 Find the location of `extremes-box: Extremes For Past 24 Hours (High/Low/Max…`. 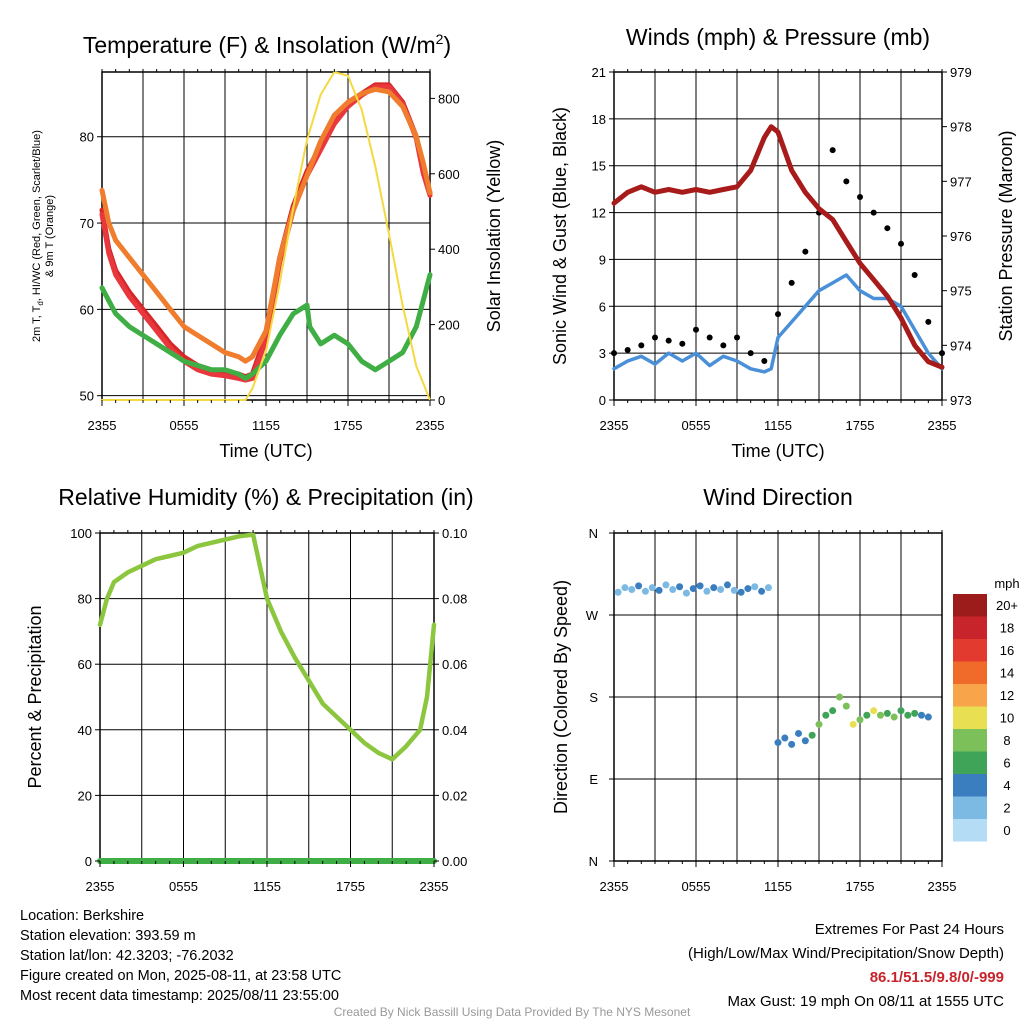

extremes-box: Extremes For Past 24 Hours (High/Low/Max… is located at coordinates (846, 966).